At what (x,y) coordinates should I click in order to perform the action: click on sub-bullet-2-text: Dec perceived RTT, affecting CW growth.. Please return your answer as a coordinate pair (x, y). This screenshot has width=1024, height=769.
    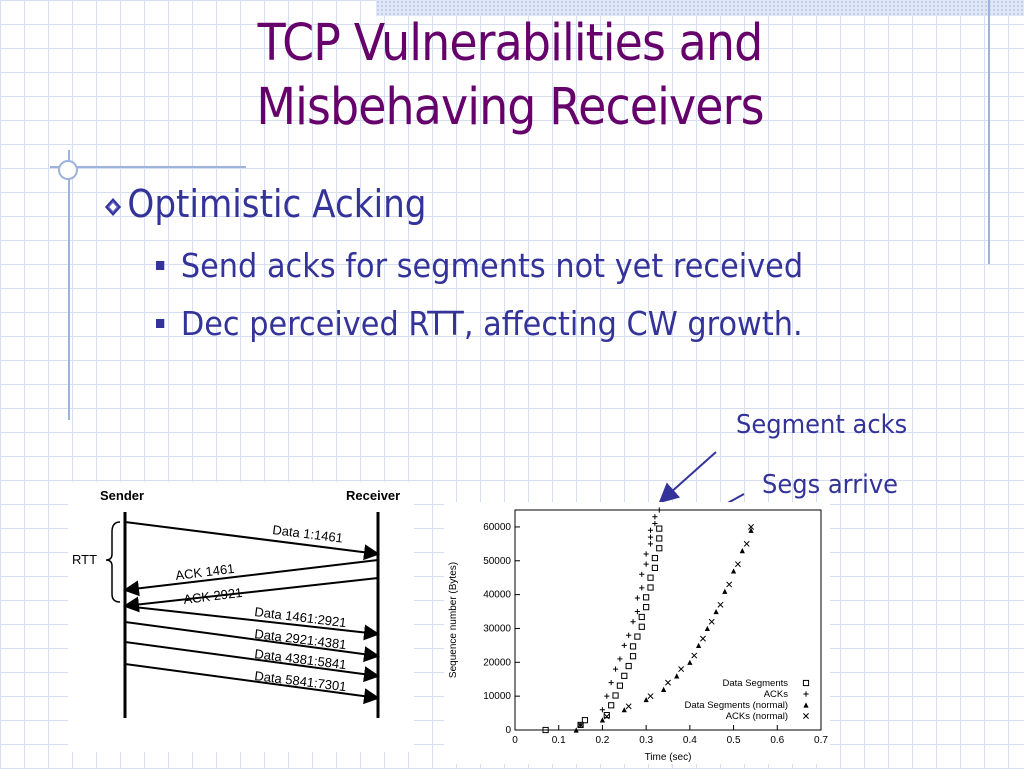
    Looking at the image, I should click on (491, 323).